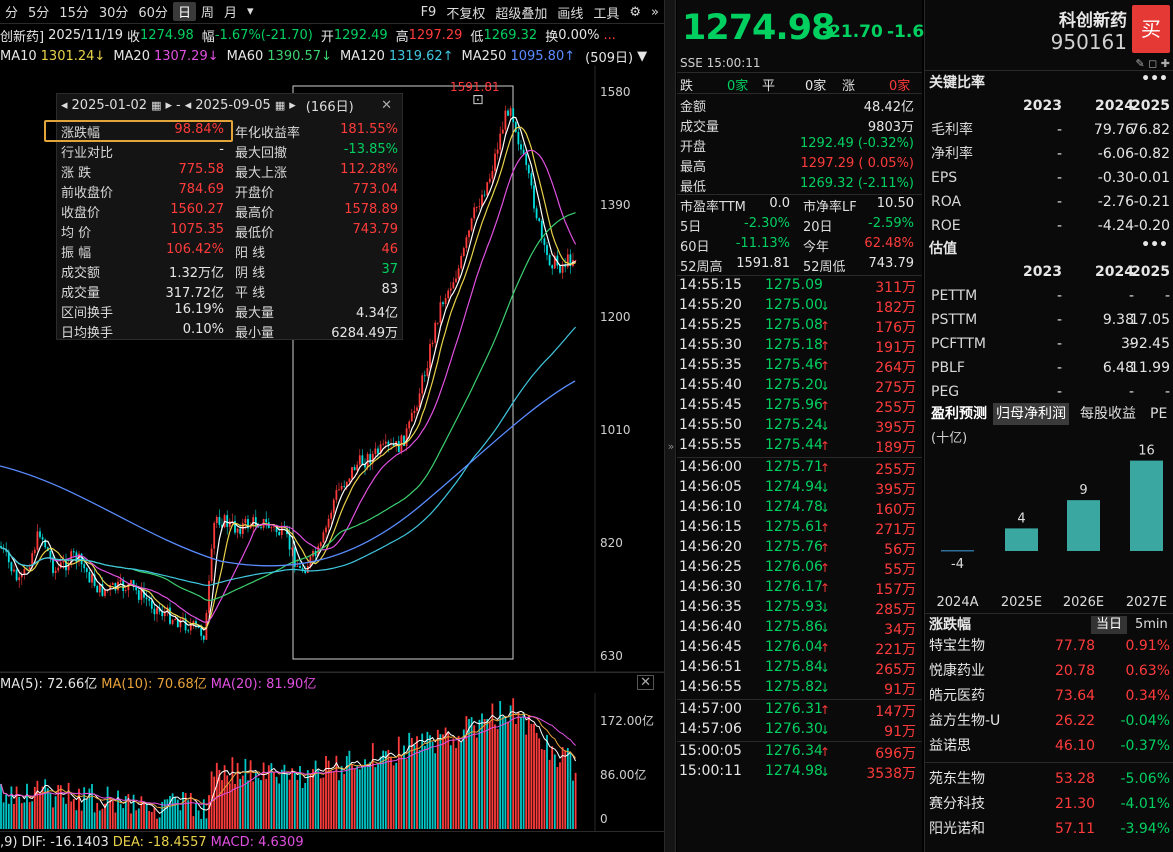  What do you see at coordinates (1151, 29) in the screenshot?
I see `buy-button: 买` at bounding box center [1151, 29].